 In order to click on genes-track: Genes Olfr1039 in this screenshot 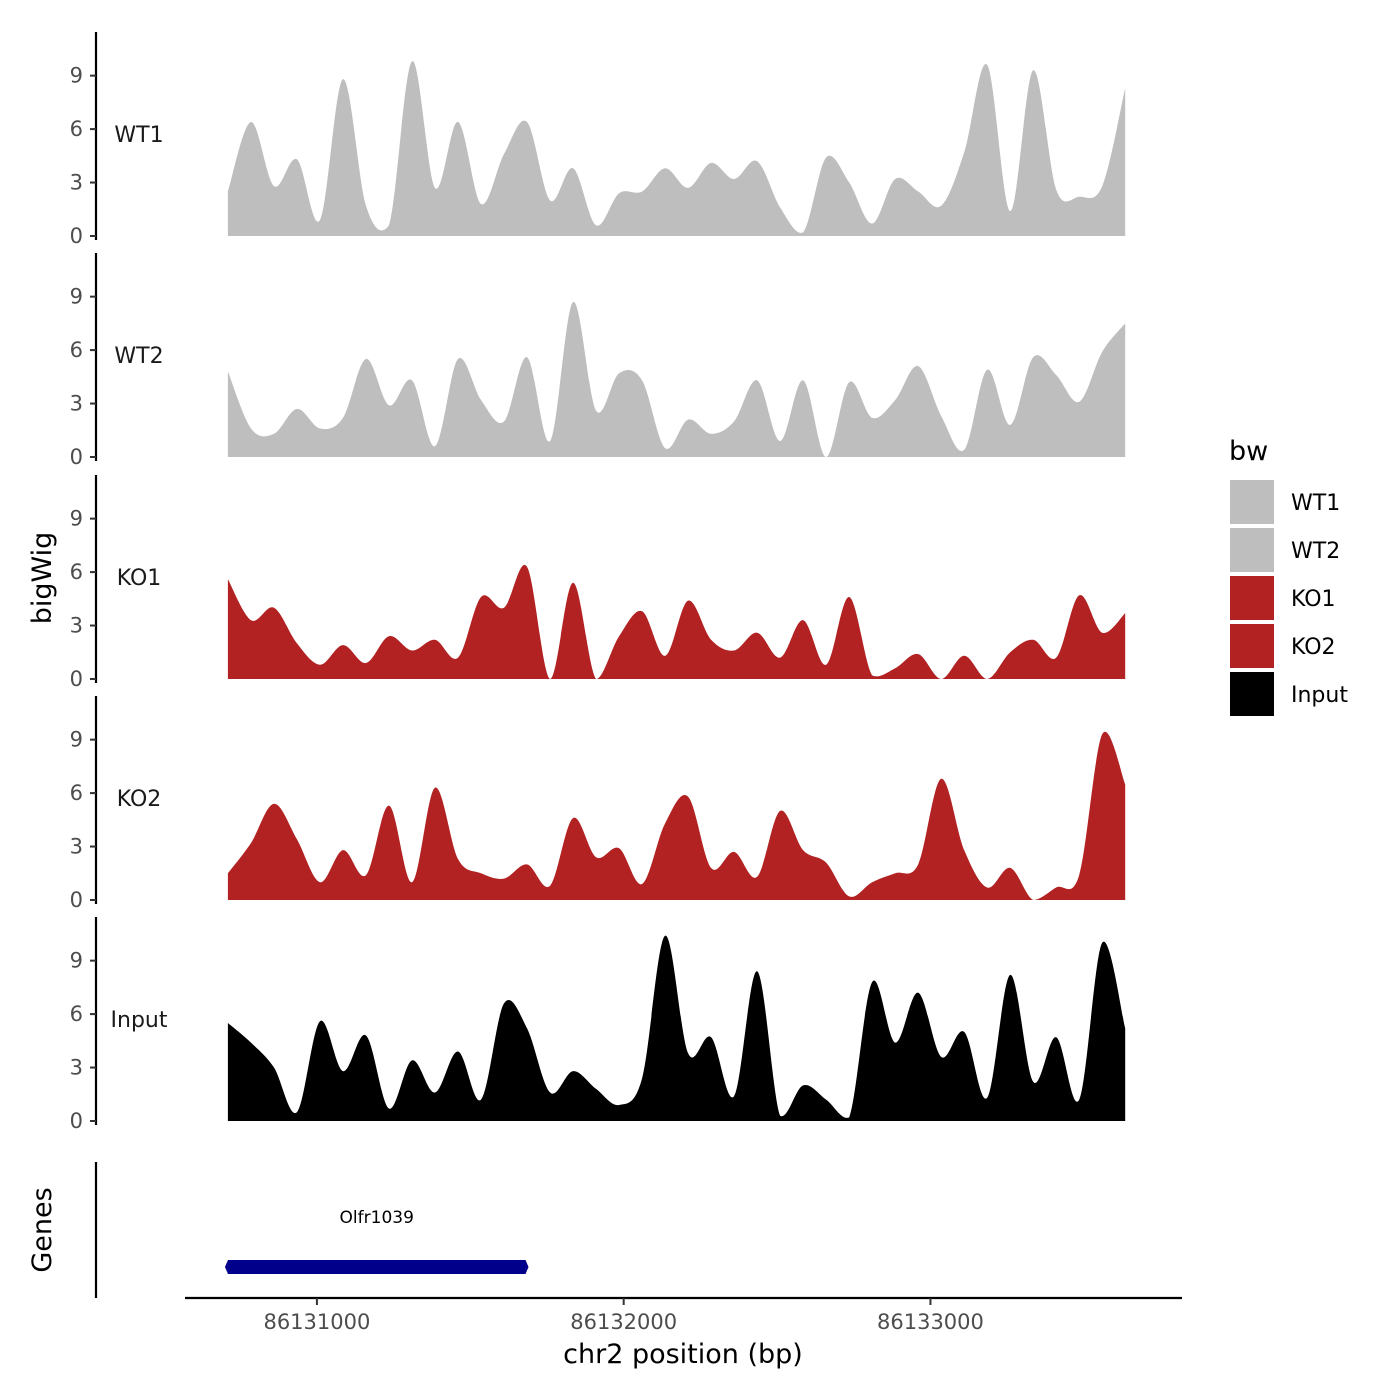, I will do `click(278, 1230)`.